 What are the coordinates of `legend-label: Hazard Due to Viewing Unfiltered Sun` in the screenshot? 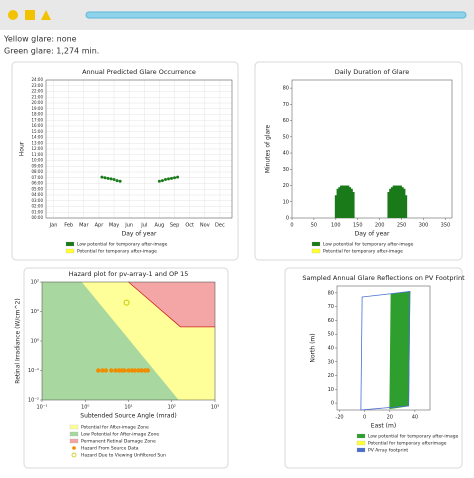 It's located at (123, 456).